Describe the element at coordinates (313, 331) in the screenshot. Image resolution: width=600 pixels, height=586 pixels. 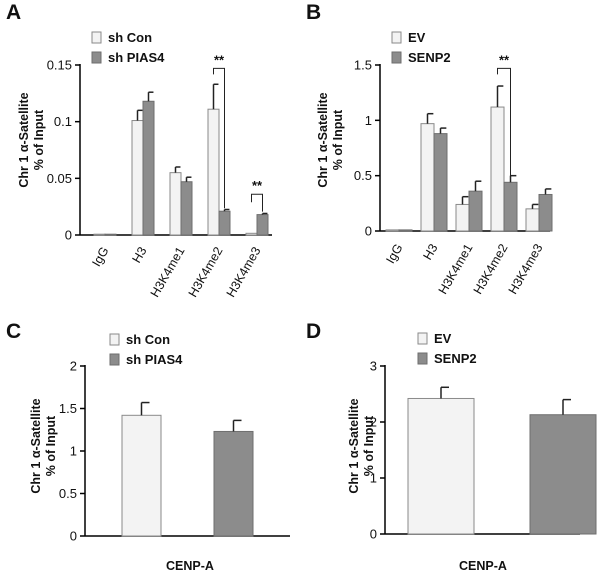
I see `panel-label: D` at that location.